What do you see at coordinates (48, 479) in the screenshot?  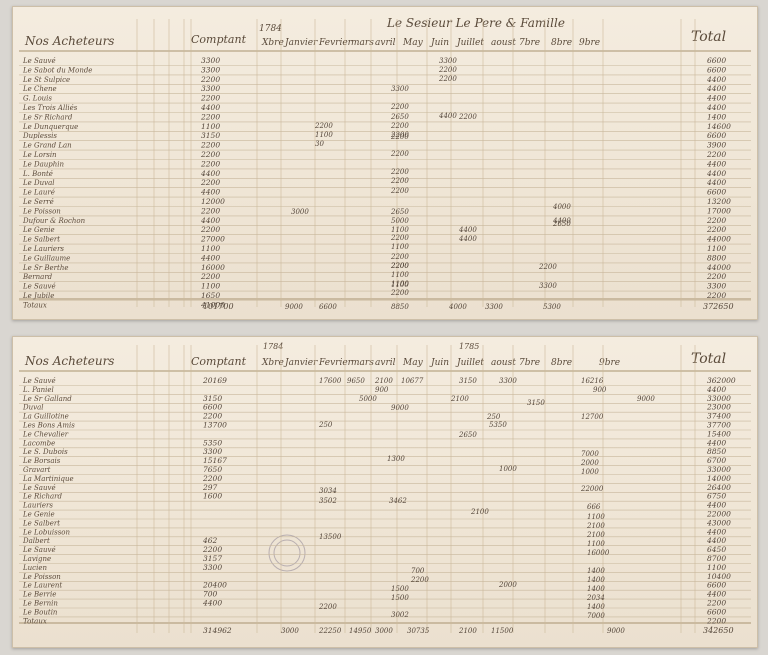 I see `row-name: La Martinique` at bounding box center [48, 479].